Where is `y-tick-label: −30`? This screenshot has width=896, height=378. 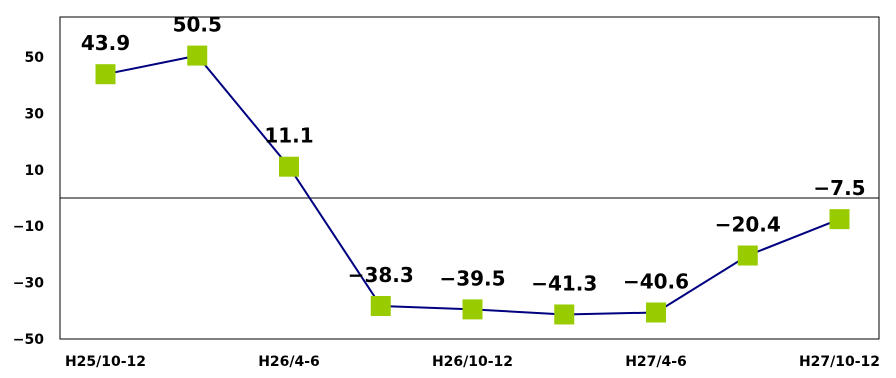 y-tick-label: −30 is located at coordinates (28, 284).